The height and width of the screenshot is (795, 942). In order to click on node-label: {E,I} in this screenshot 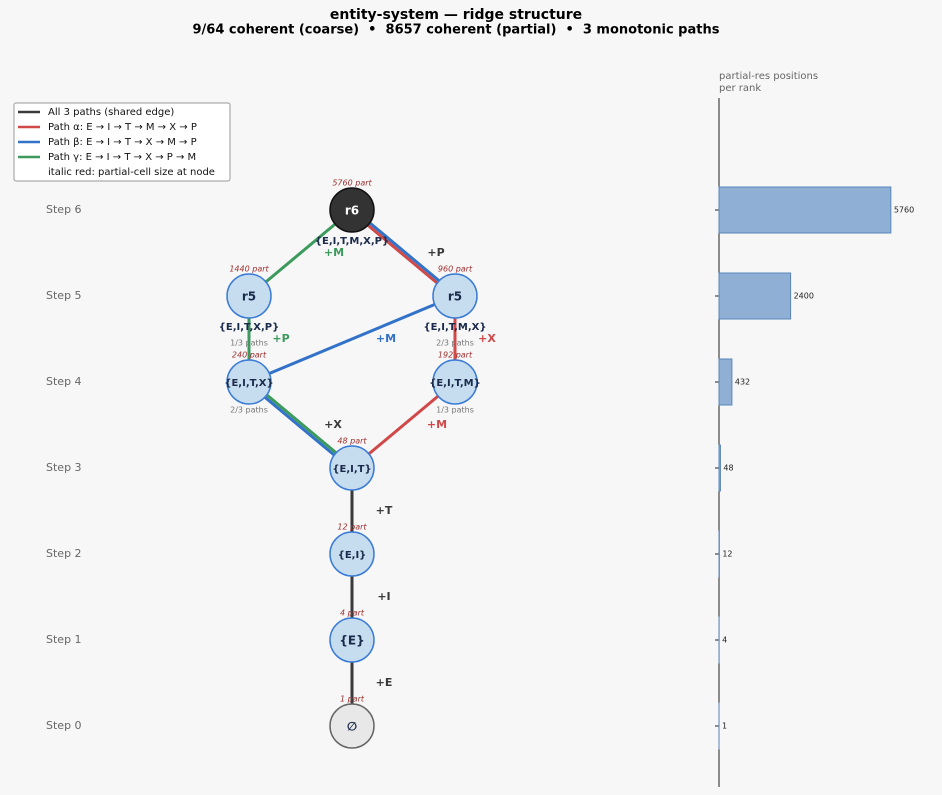, I will do `click(352, 555)`.